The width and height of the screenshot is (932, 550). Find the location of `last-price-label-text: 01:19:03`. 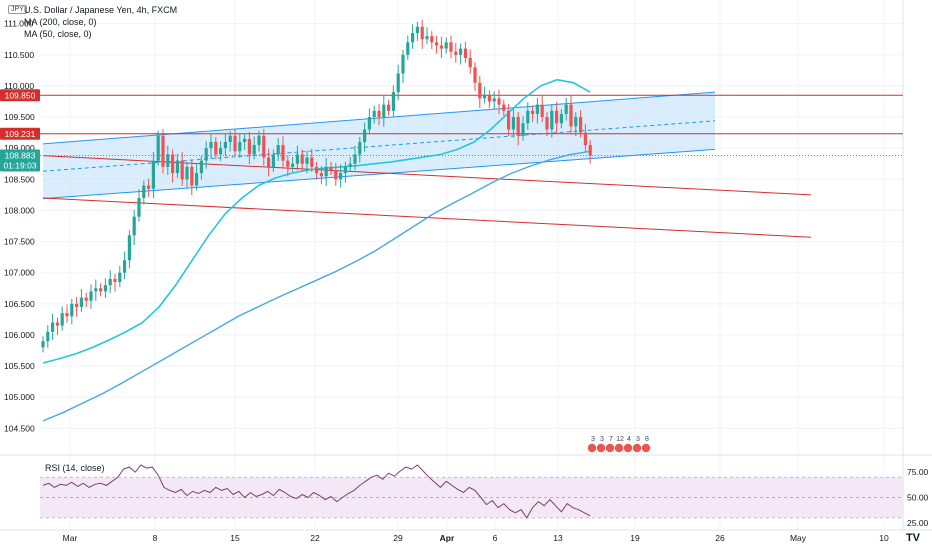

last-price-label-text: 01:19:03 is located at coordinates (19, 165).